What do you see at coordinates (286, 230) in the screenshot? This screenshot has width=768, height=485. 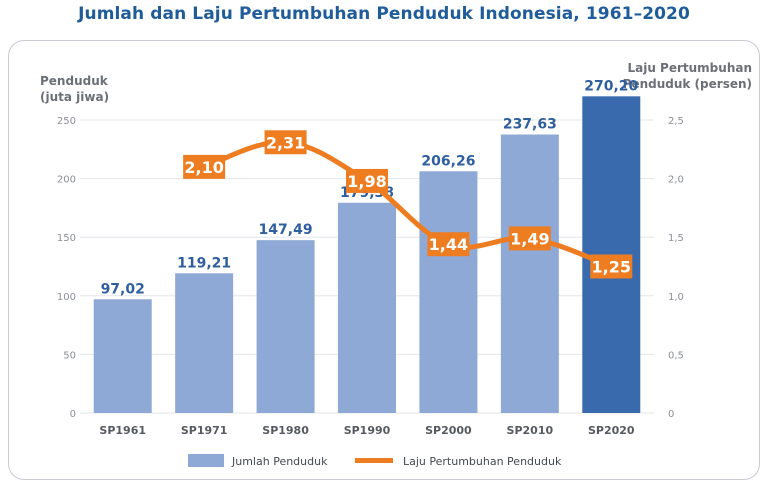 I see `bar-value-label: 147,49` at bounding box center [286, 230].